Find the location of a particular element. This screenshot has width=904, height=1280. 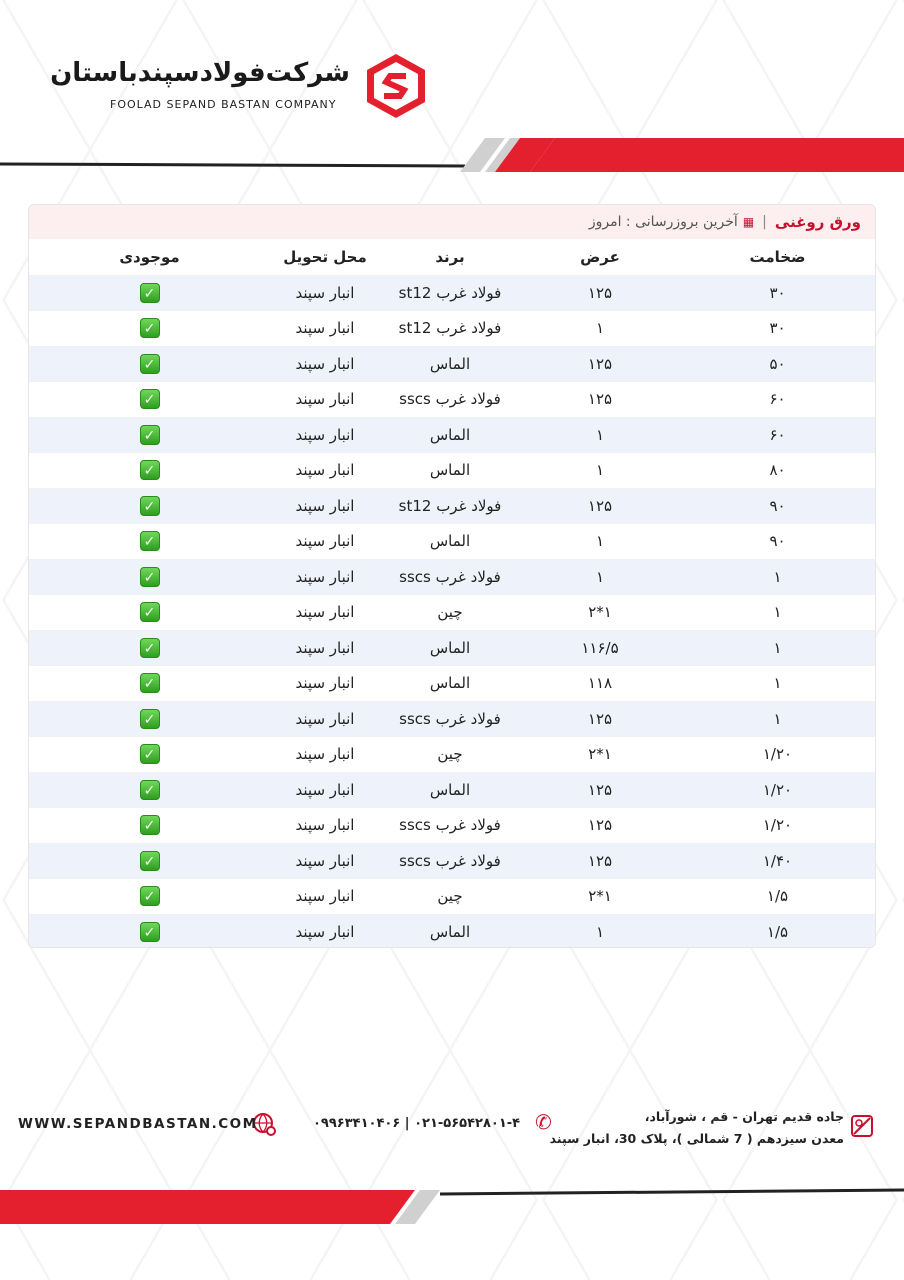

col-stock: موجودی is located at coordinates (149, 256).